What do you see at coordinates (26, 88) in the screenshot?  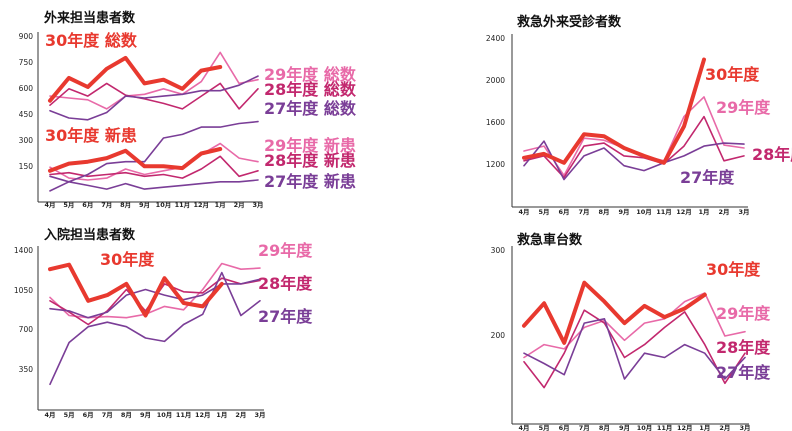 I see `y-tick-label: 600` at bounding box center [26, 88].